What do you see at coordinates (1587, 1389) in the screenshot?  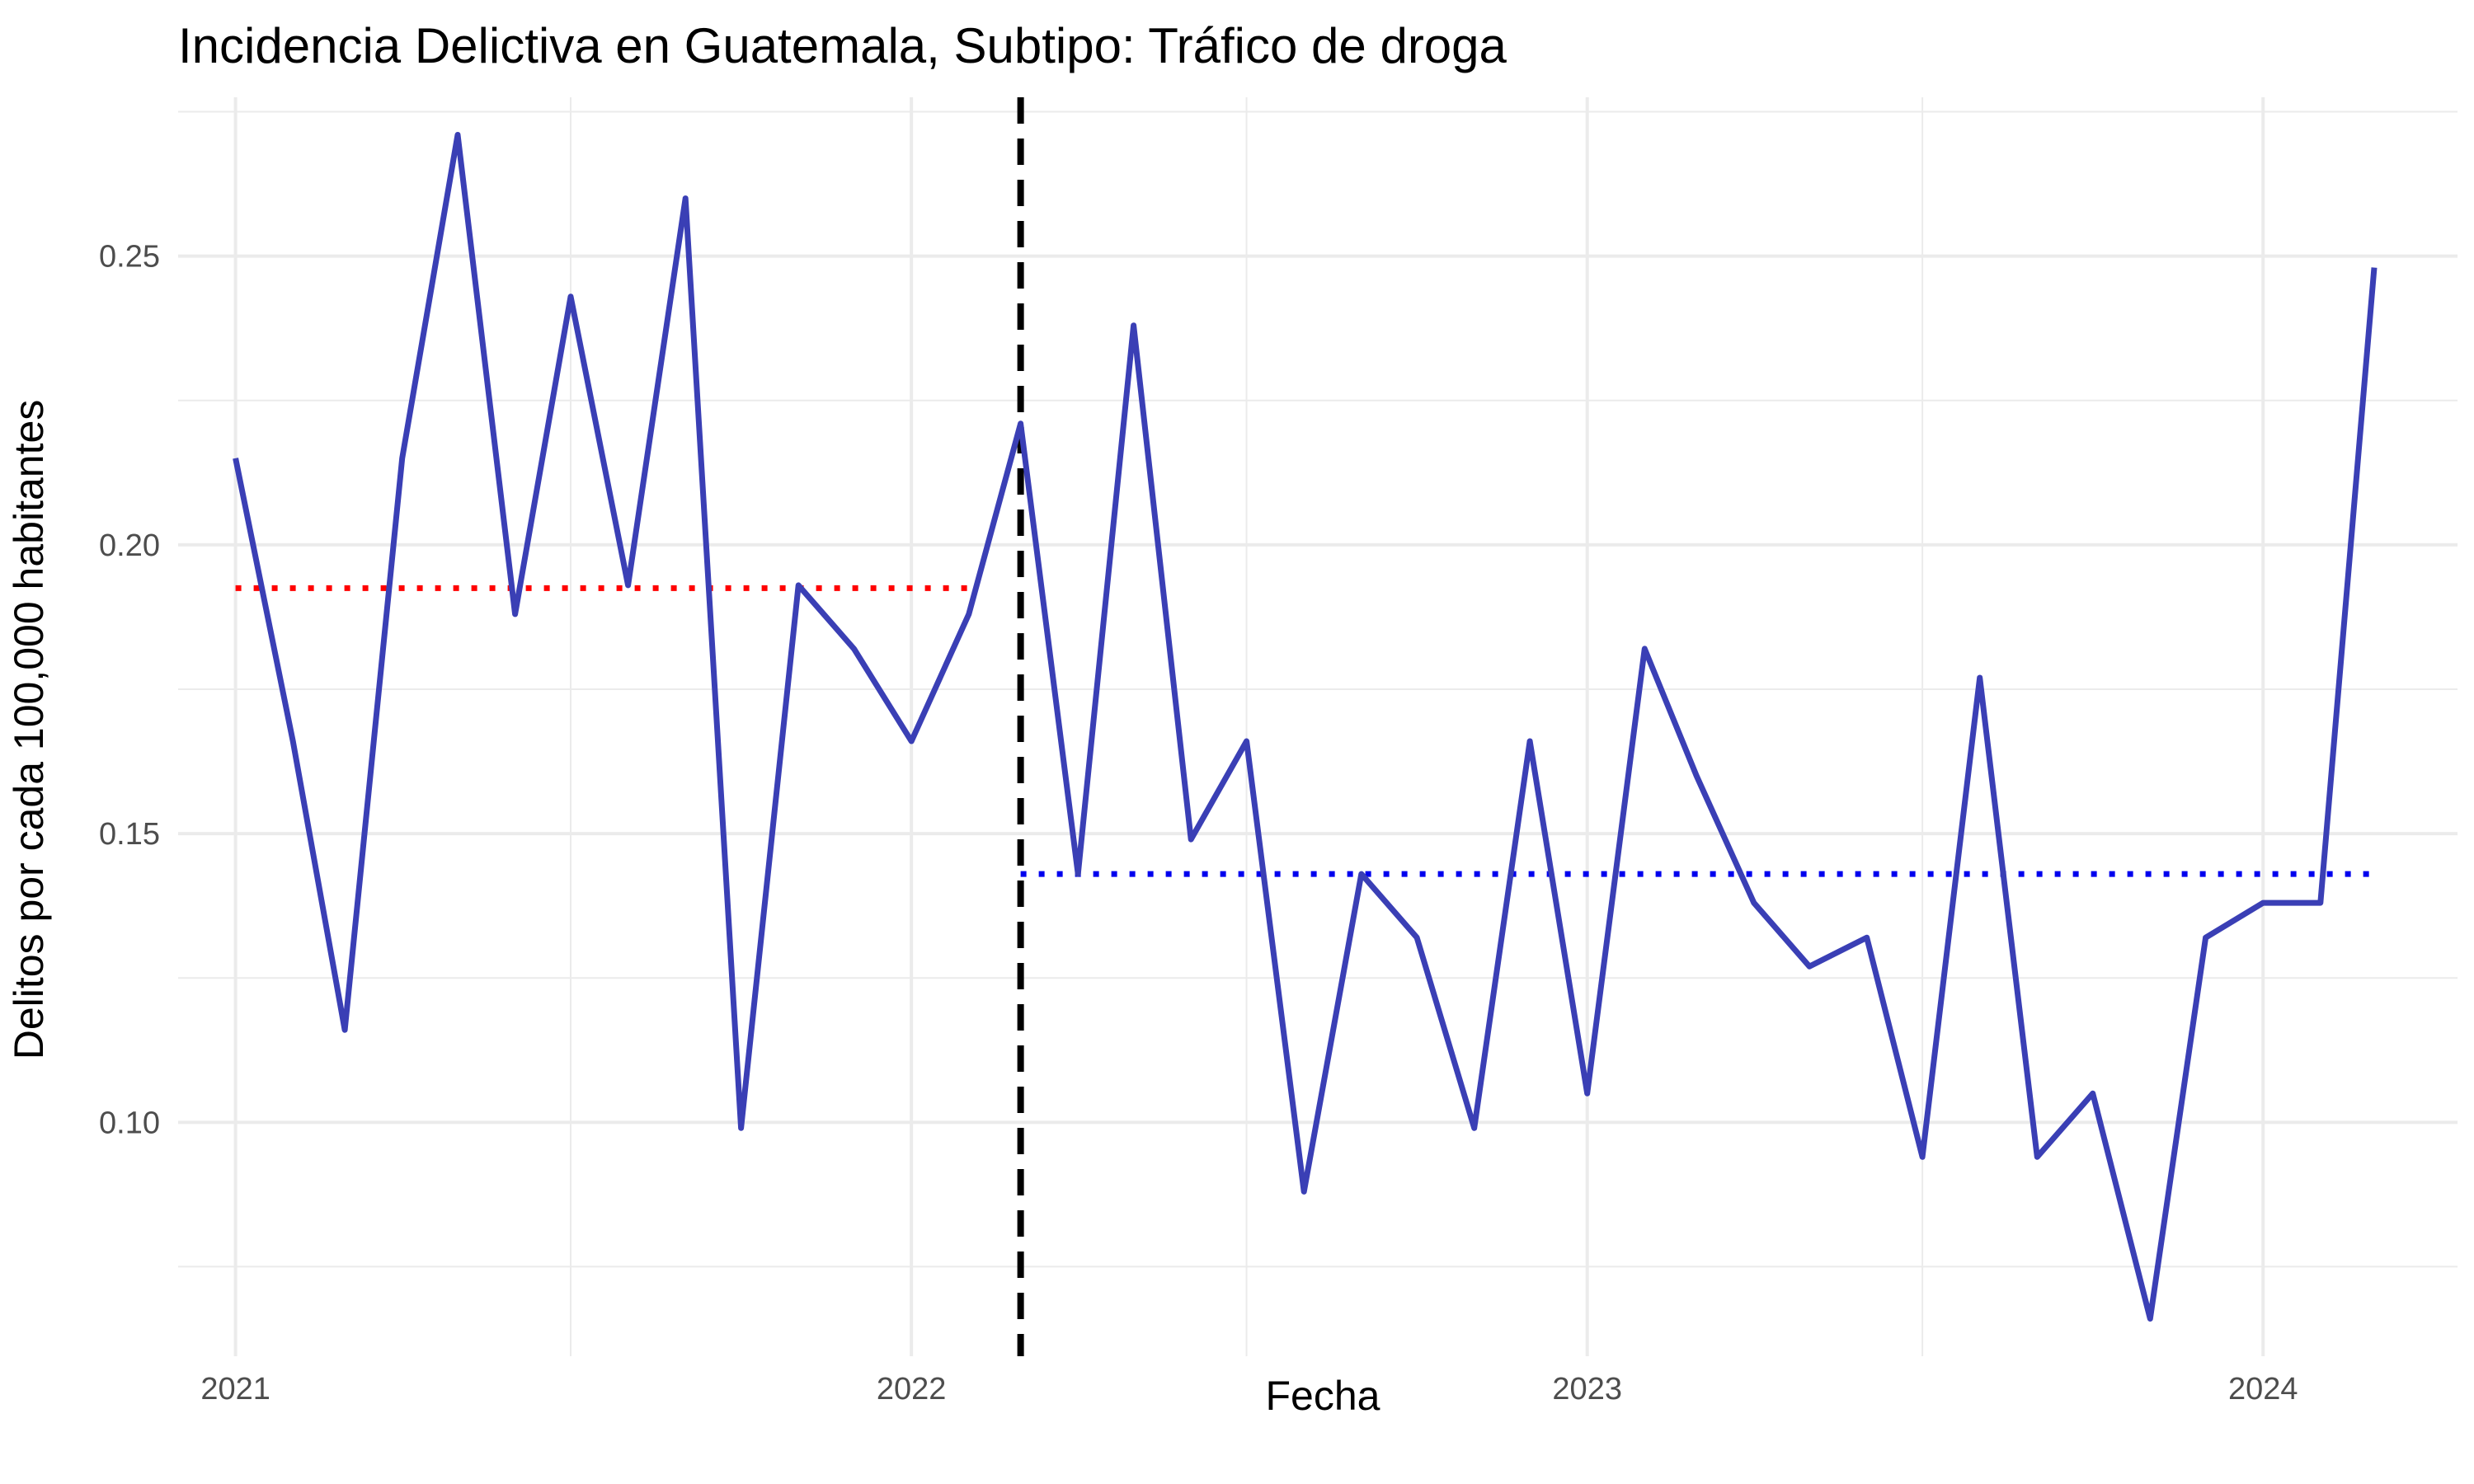 I see `x-tick-label: 2023` at bounding box center [1587, 1389].